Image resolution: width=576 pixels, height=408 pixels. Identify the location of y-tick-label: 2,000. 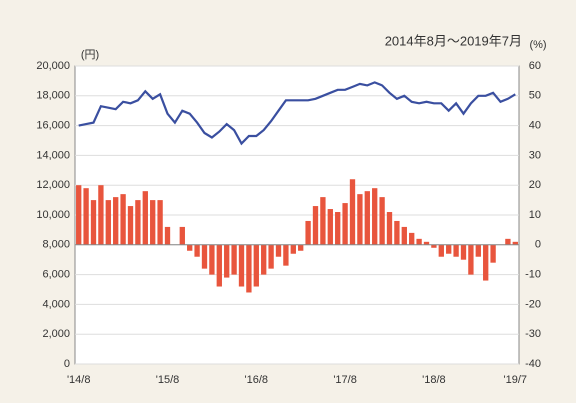
(56, 334).